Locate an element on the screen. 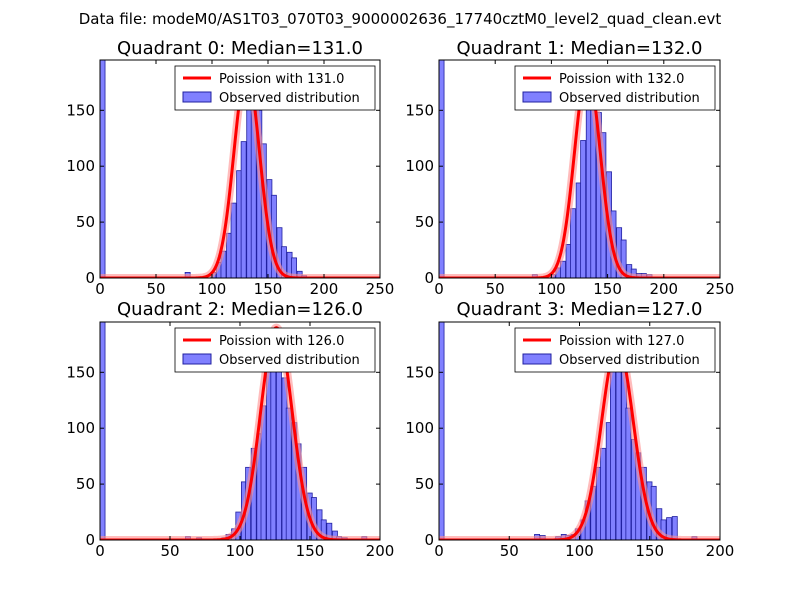  quadrant-1-title: Quadrant 1: Median=132.0 is located at coordinates (580, 48).